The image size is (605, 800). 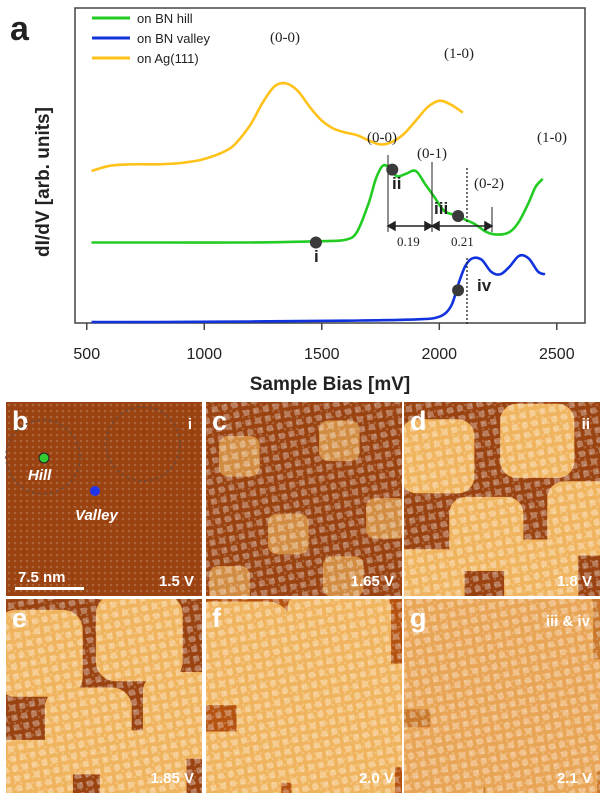 What do you see at coordinates (277, 127) in the screenshot?
I see `series-line-ag` at bounding box center [277, 127].